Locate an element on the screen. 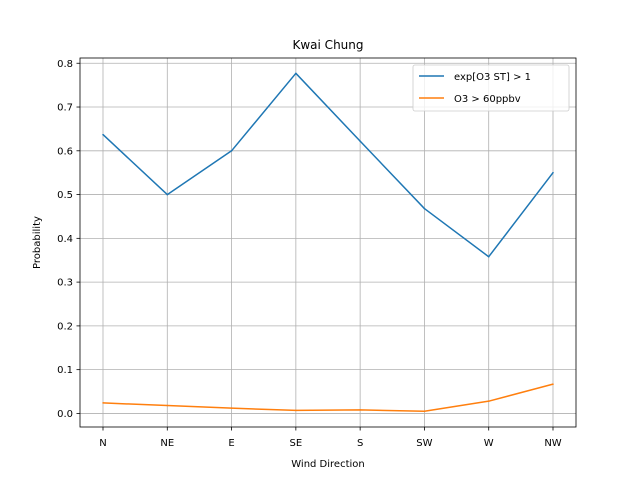  x-tick-label: S is located at coordinates (360, 443).